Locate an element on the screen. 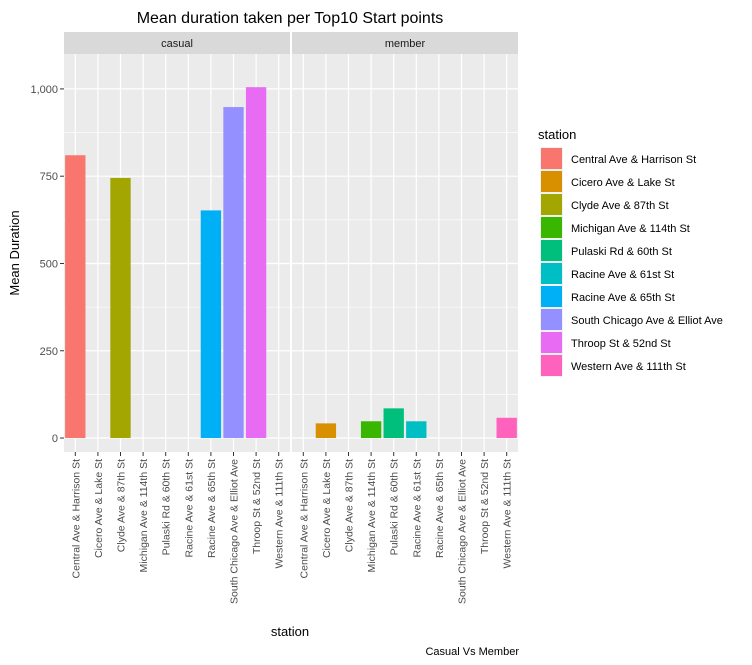 The width and height of the screenshot is (752, 665). facet-strip-label: casual is located at coordinates (177, 44).